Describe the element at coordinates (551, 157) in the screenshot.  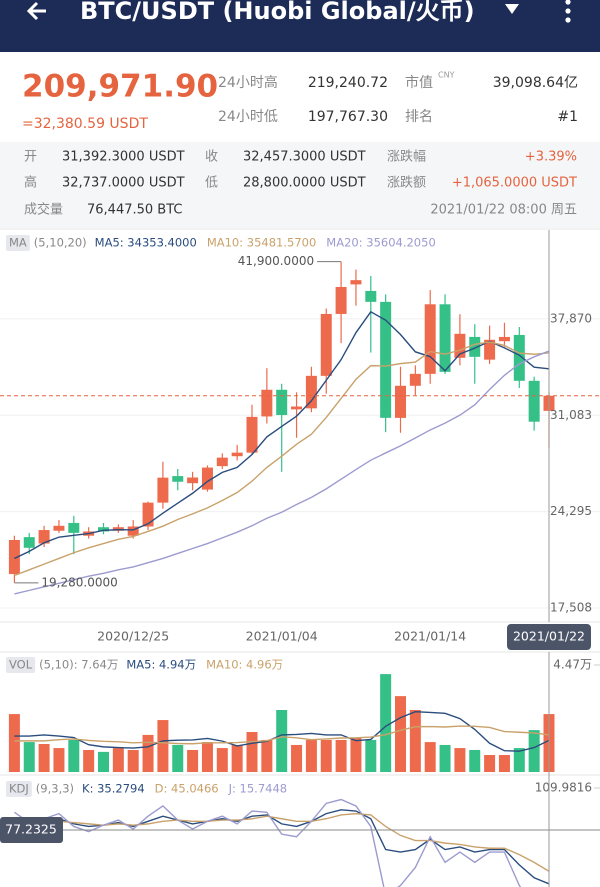
I see `detail-value: +3.39%` at that location.